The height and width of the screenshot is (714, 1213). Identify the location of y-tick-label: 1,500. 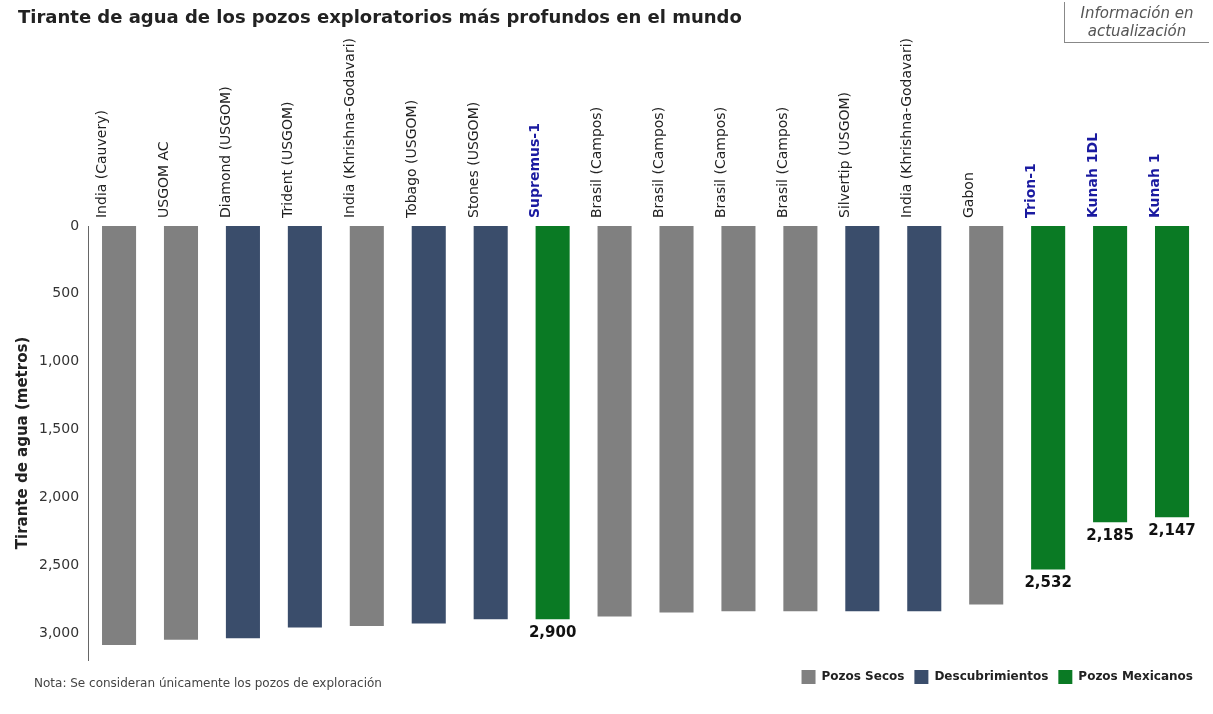
(59, 428).